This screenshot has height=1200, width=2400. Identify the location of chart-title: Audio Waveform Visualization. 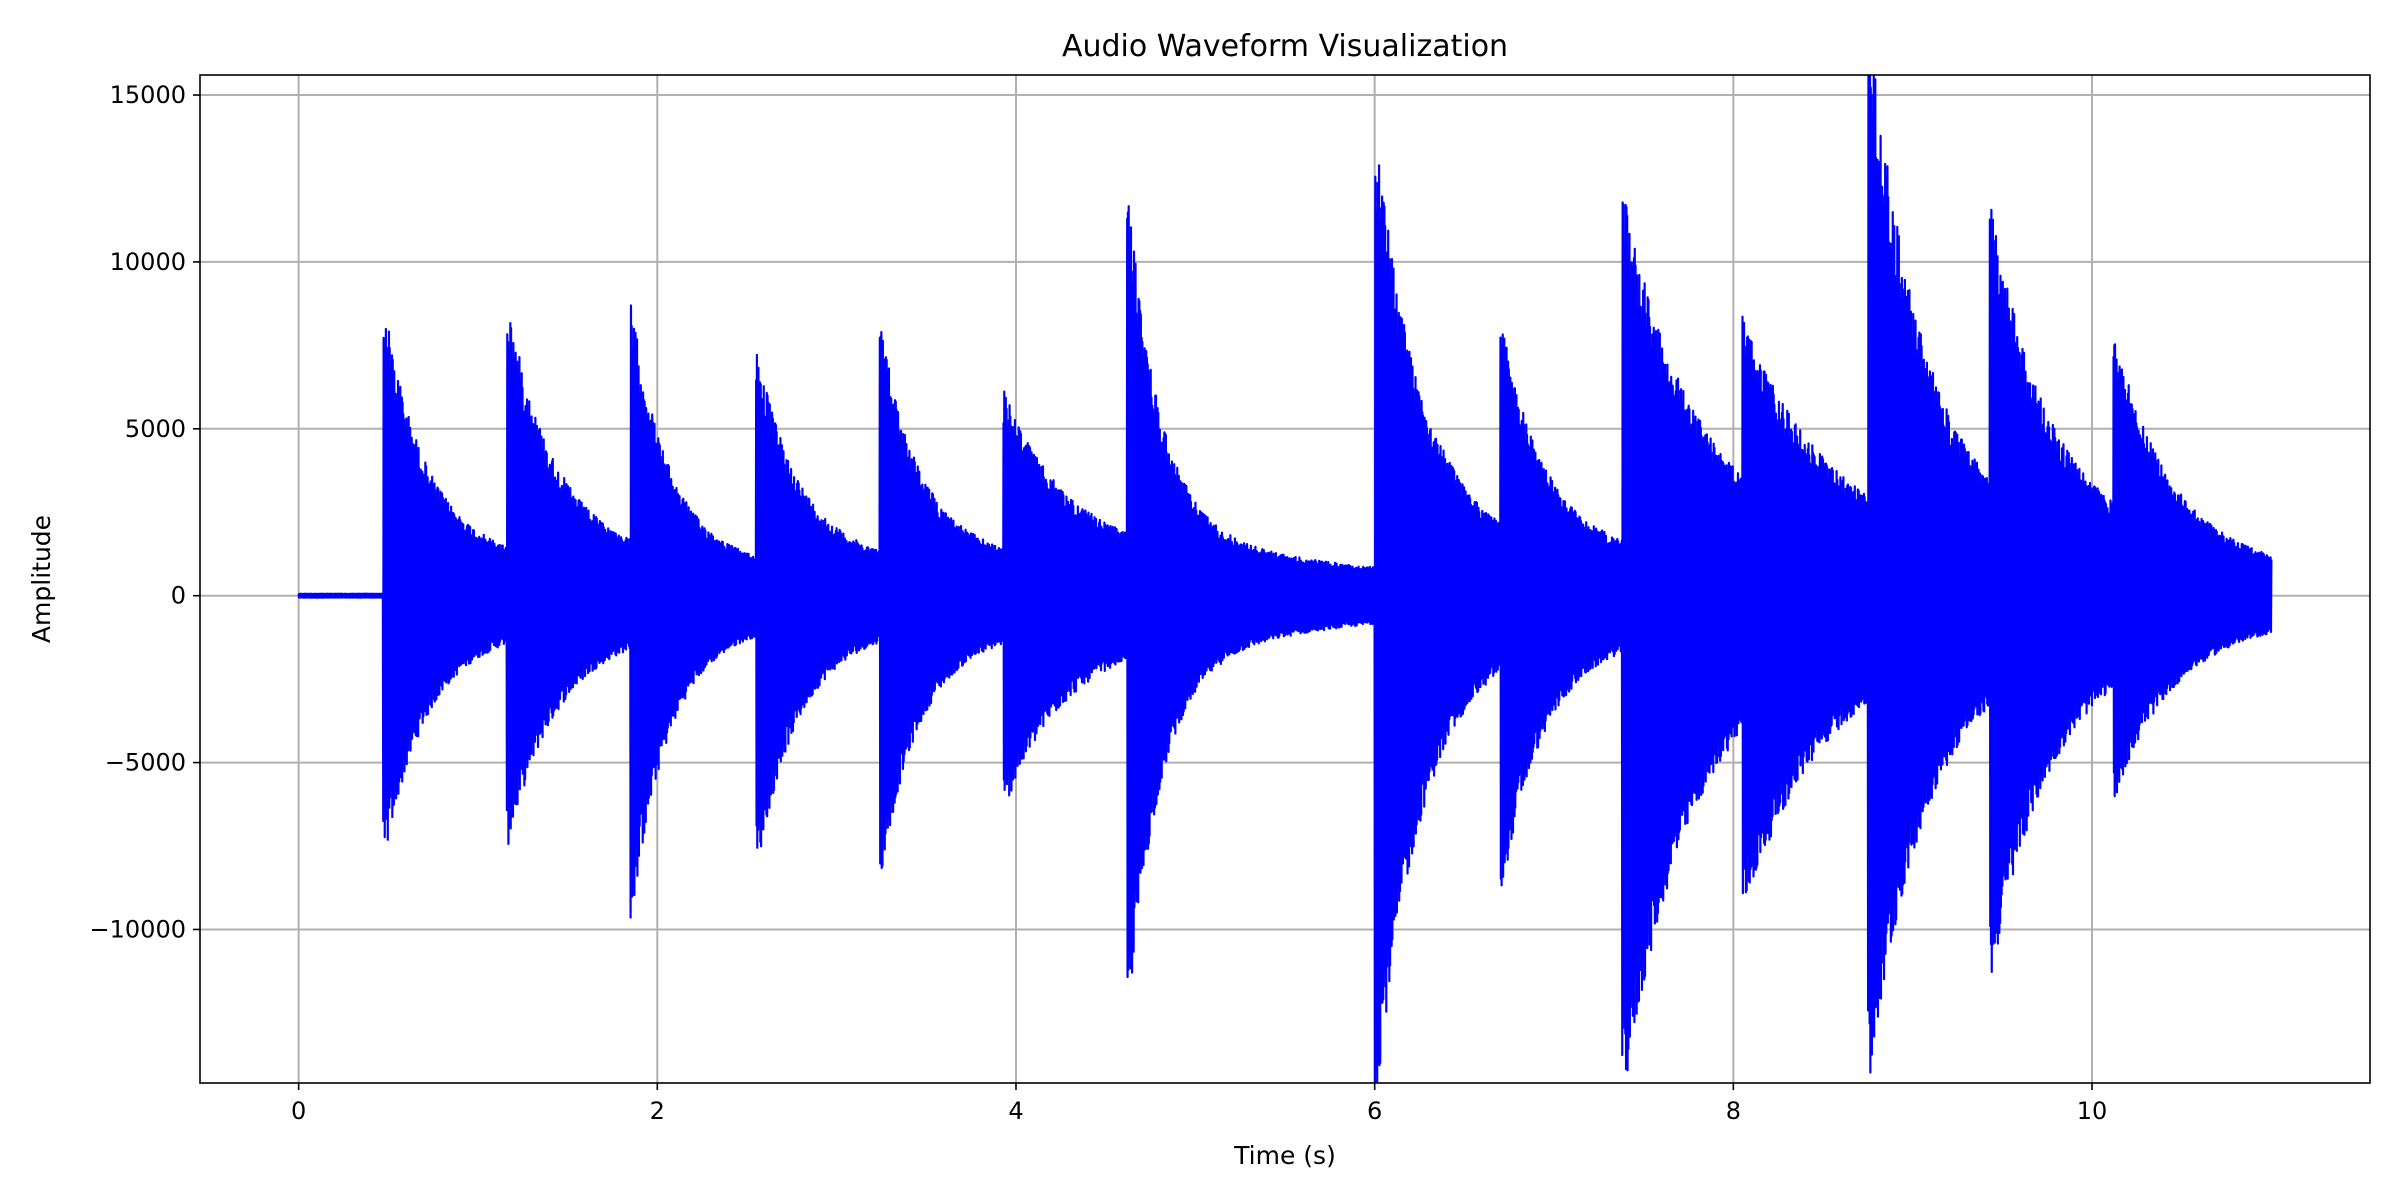
(1285, 46).